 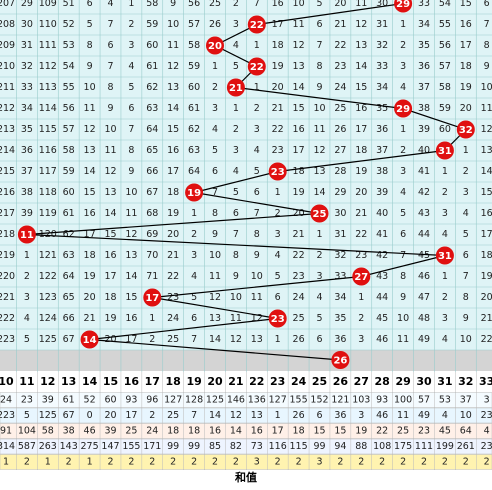 What do you see at coordinates (445, 446) in the screenshot?
I see `stat-value: 199` at bounding box center [445, 446].